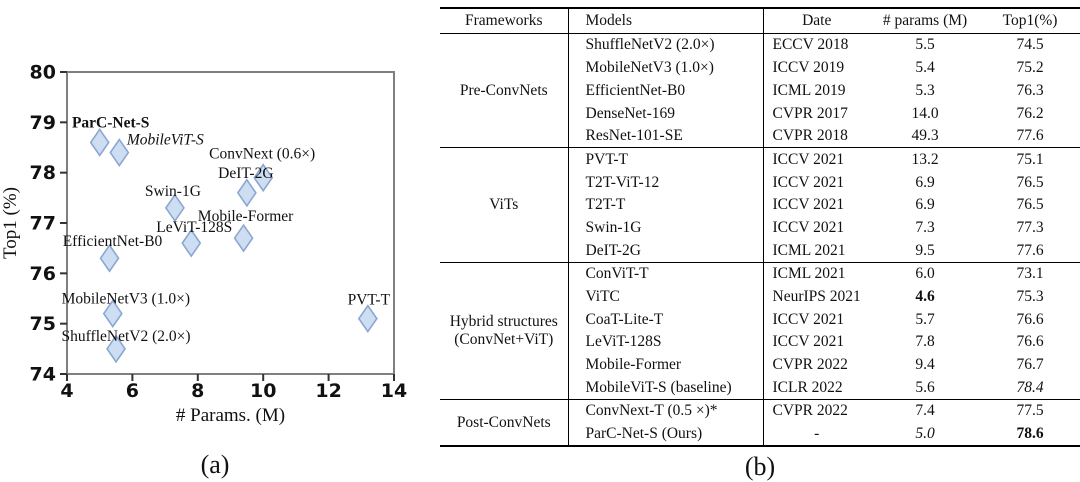 The width and height of the screenshot is (1080, 482). I want to click on date-cell: ICCV 2019, so click(808, 68).